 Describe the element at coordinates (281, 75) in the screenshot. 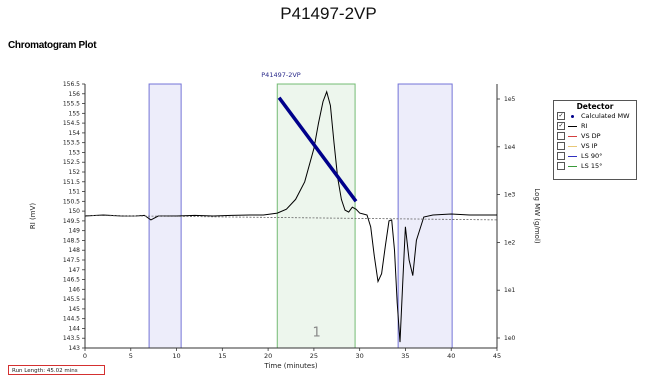

I see `plot-title: P41497-2VP` at that location.